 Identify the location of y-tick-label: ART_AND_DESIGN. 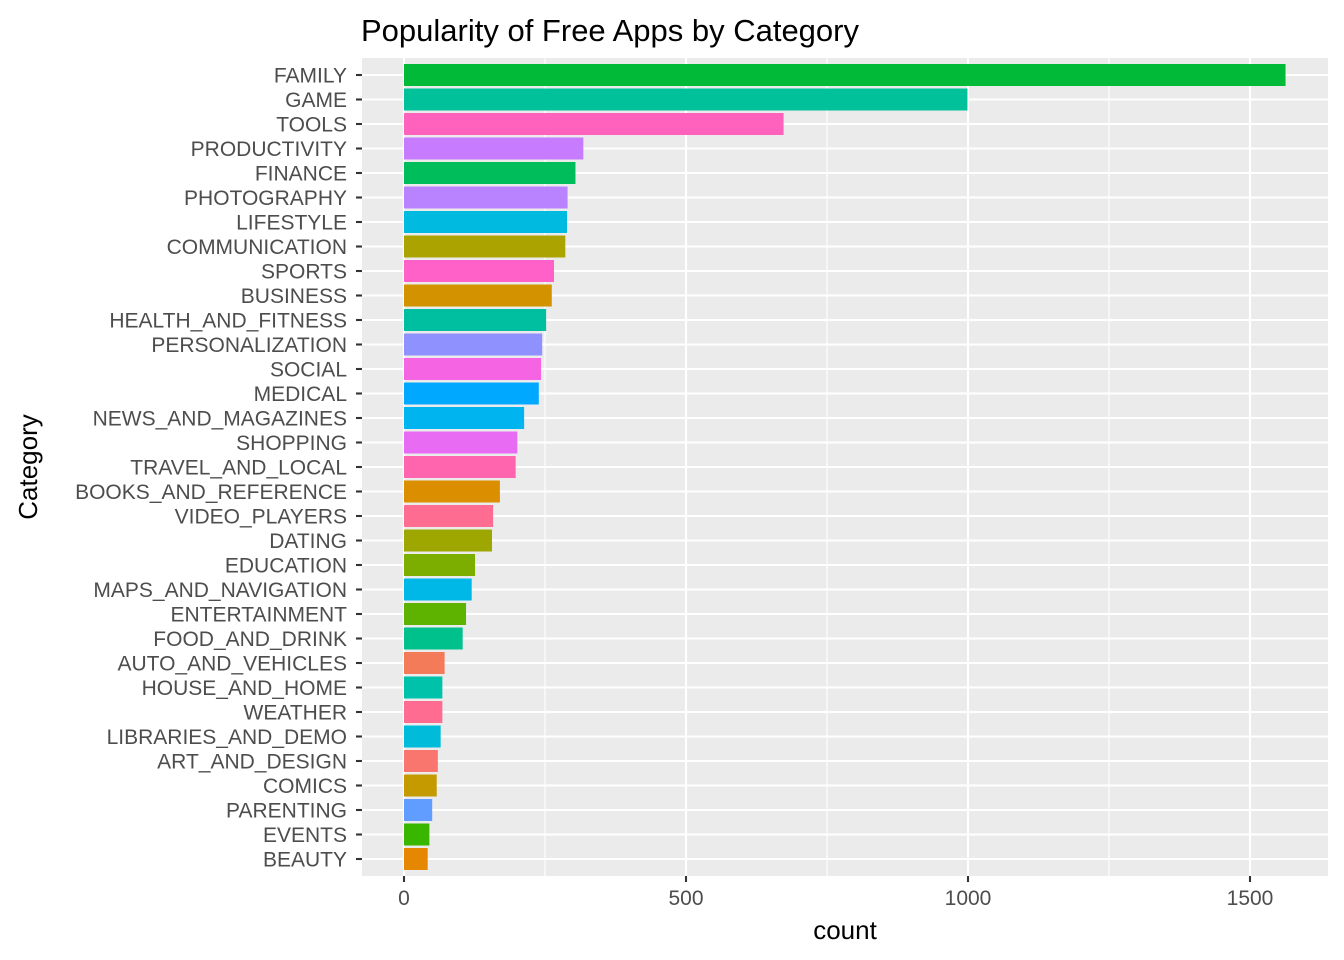
(252, 762).